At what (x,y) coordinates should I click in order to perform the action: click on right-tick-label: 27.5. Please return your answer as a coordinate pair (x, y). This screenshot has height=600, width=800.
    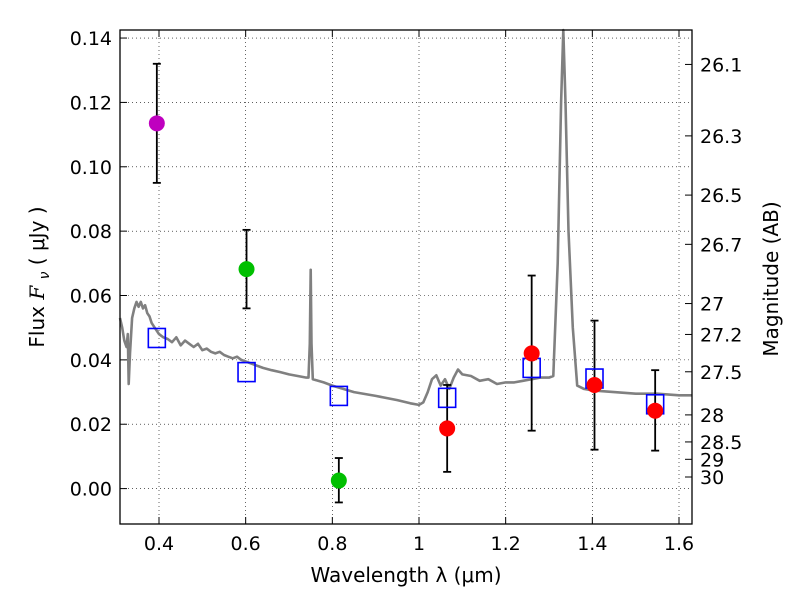
    Looking at the image, I should click on (721, 373).